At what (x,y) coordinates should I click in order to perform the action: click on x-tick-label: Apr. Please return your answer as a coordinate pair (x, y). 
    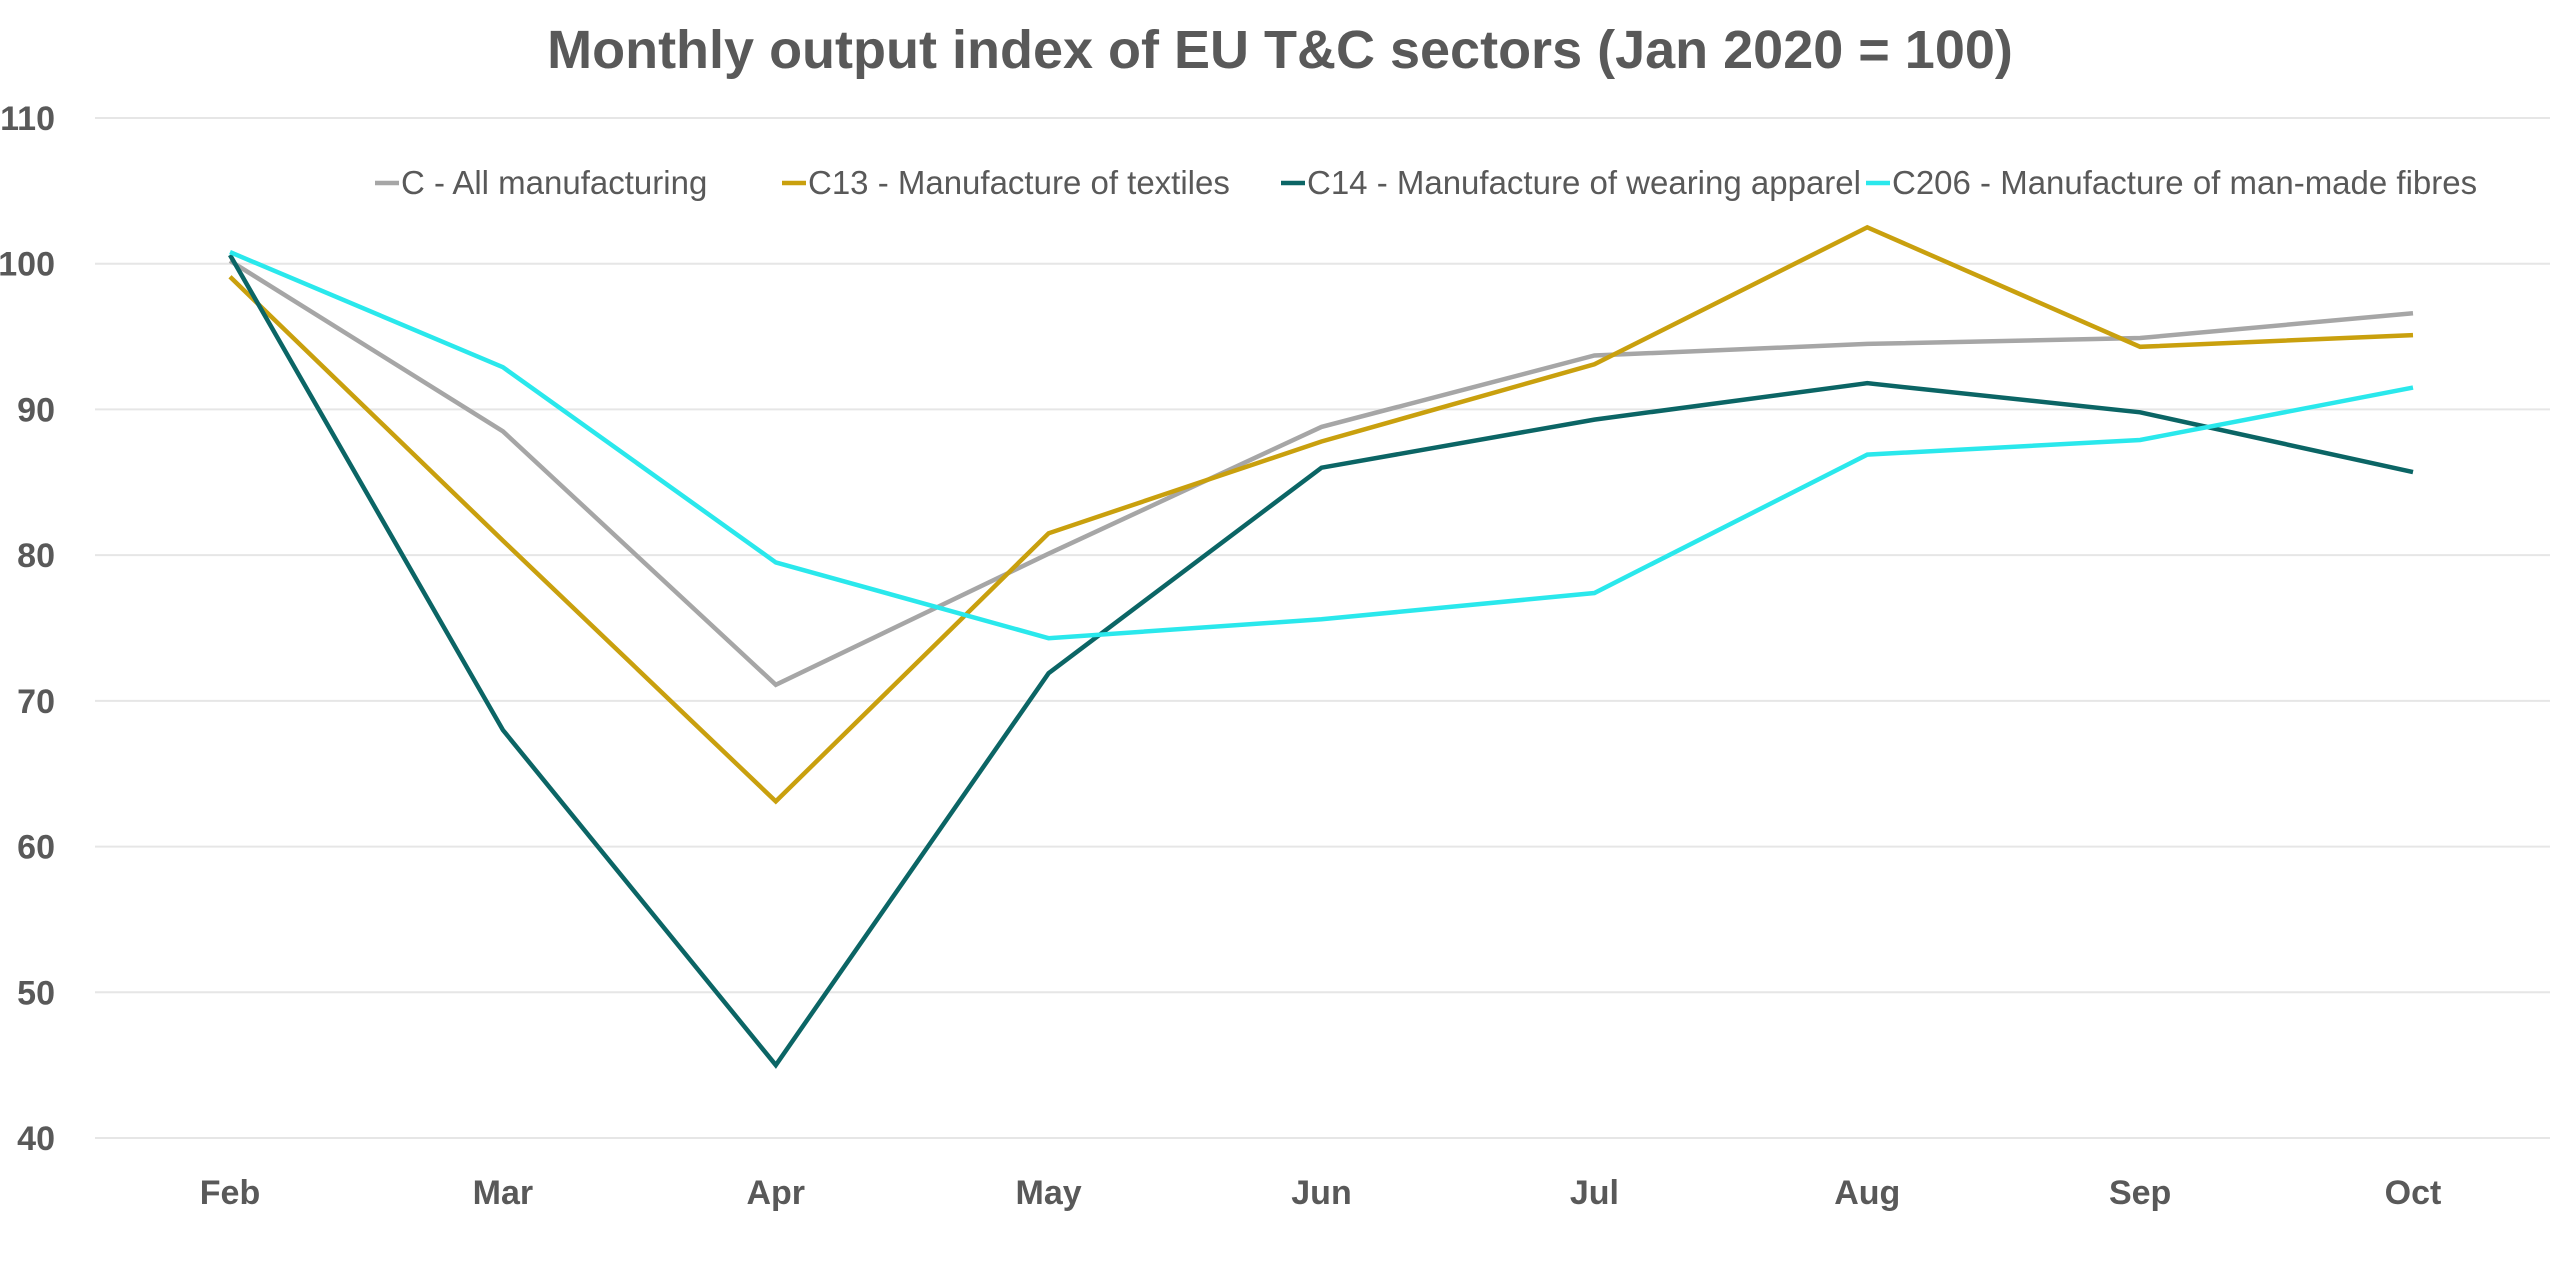
    Looking at the image, I should click on (775, 1193).